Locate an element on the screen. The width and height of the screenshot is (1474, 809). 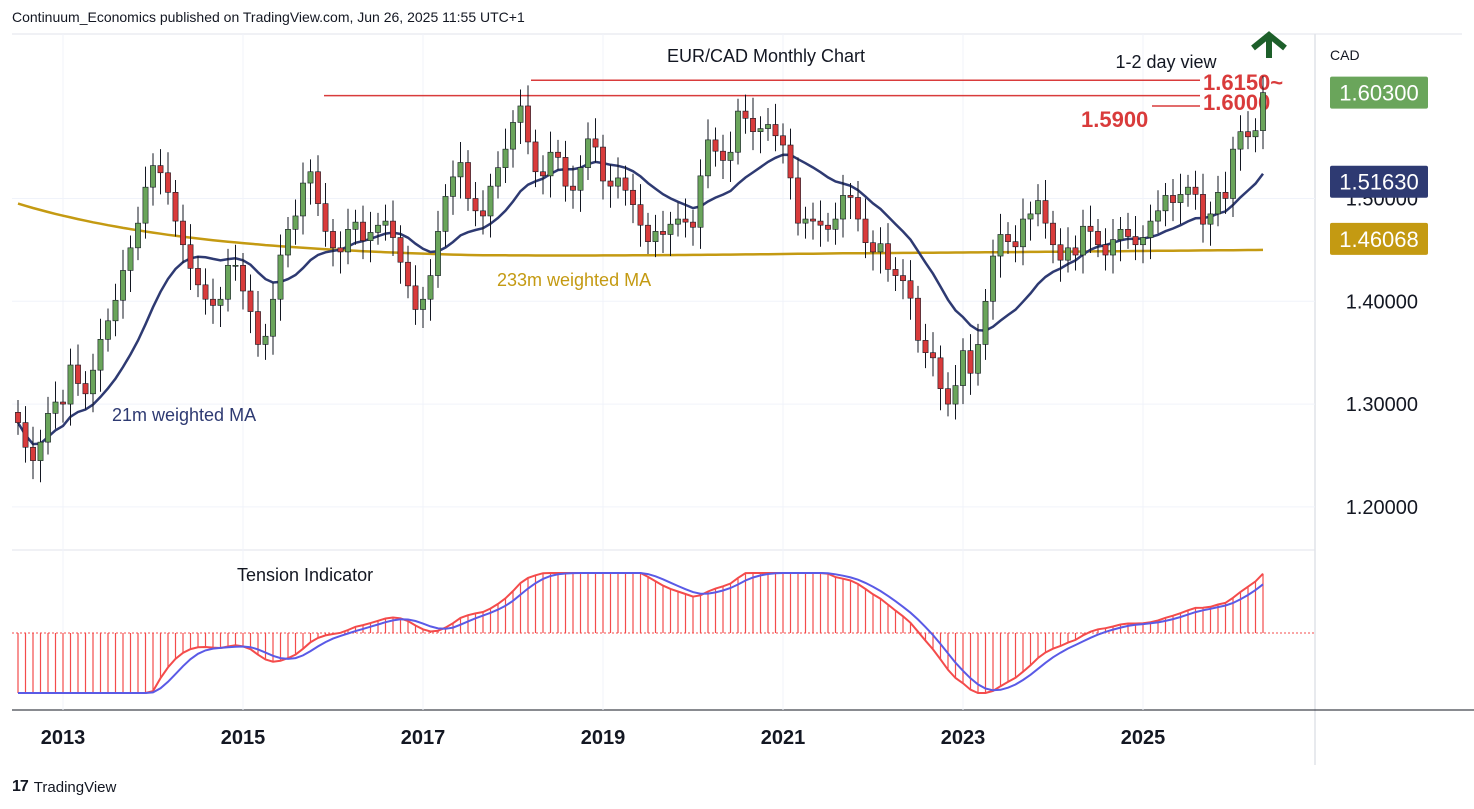
footer-brand: 17 TradingView is located at coordinates (64, 787).